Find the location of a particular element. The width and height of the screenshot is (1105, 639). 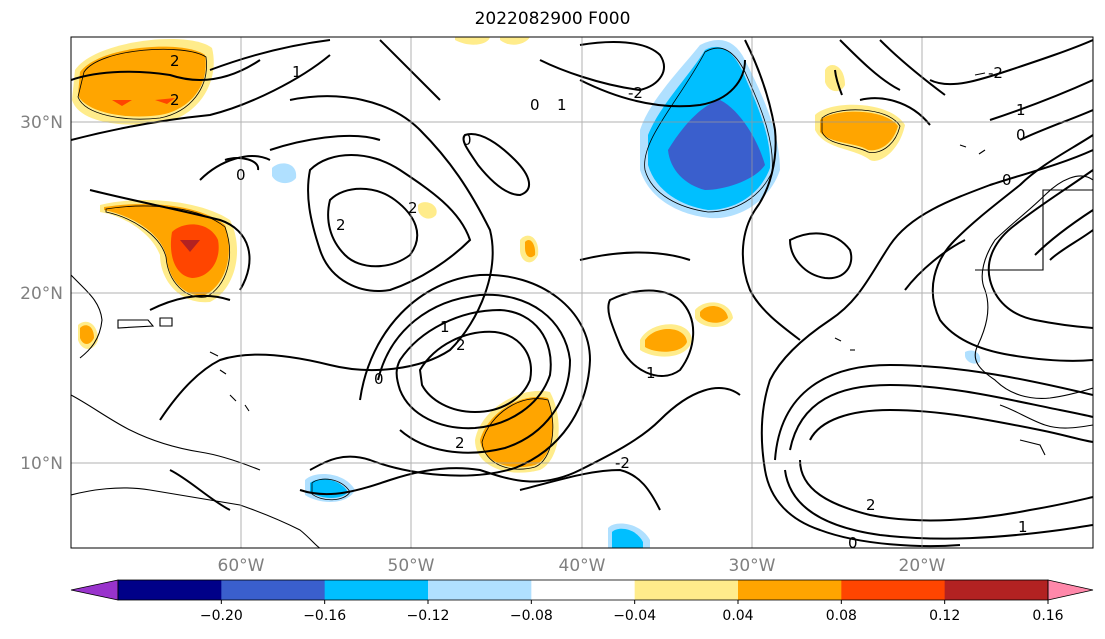

colorbar-extend-low is located at coordinates (94, 590).